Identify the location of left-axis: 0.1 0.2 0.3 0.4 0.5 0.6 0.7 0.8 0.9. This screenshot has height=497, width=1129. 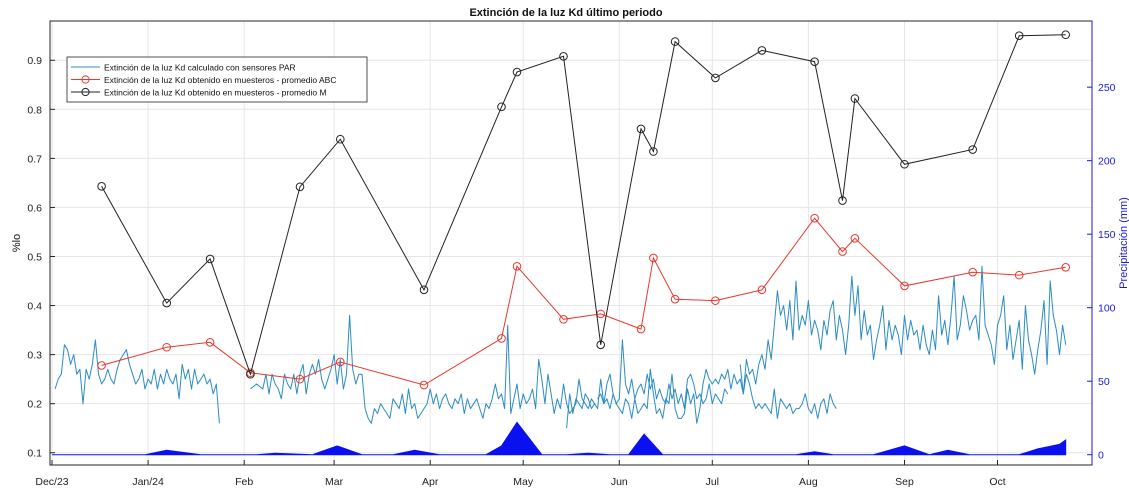
(41, 257).